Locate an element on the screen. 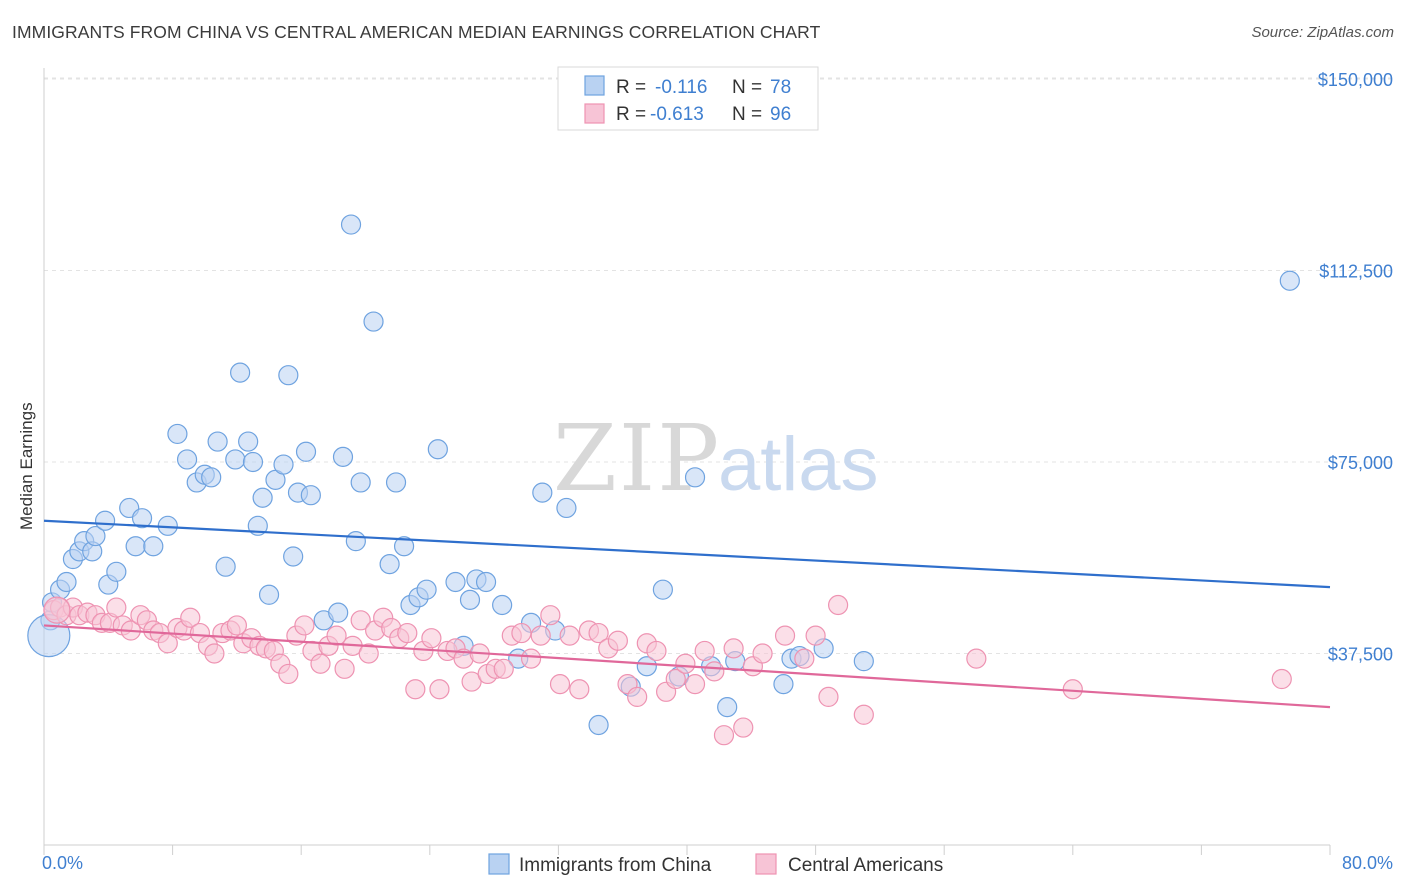 This screenshot has height=892, width=1406. y-tick-labels: $150,000 $112,500 $75,000 $37,500 is located at coordinates (1355, 367).